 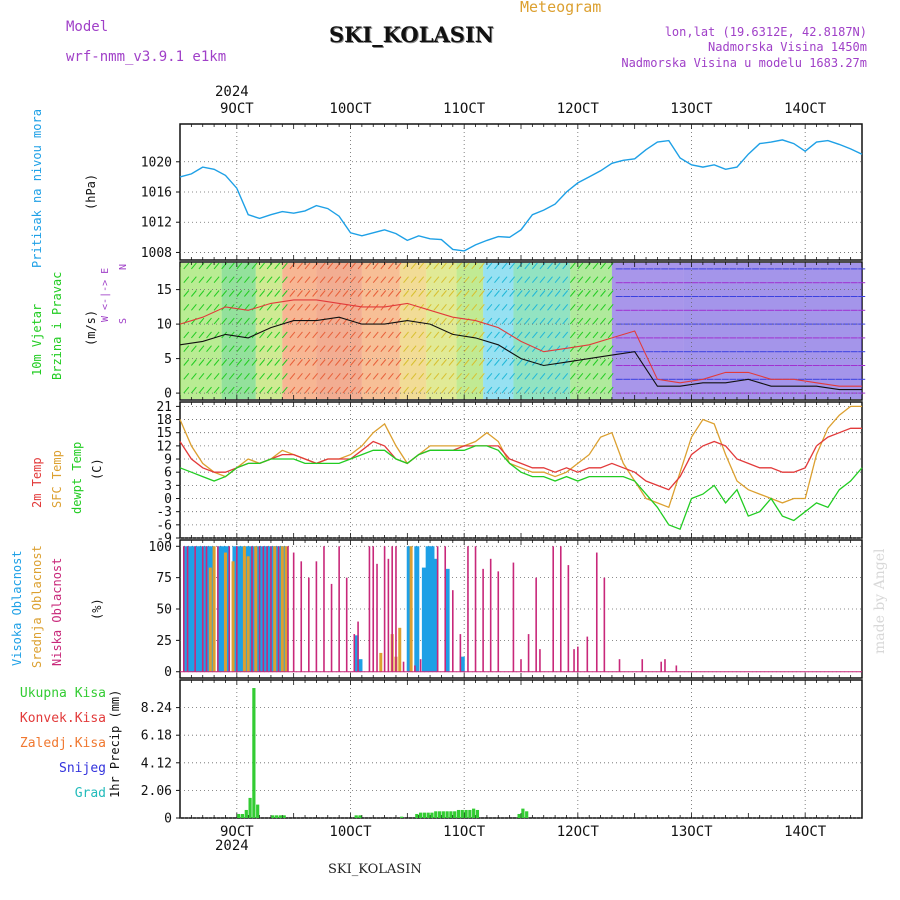 I want to click on legend-grad: Grad, so click(x=90, y=793).